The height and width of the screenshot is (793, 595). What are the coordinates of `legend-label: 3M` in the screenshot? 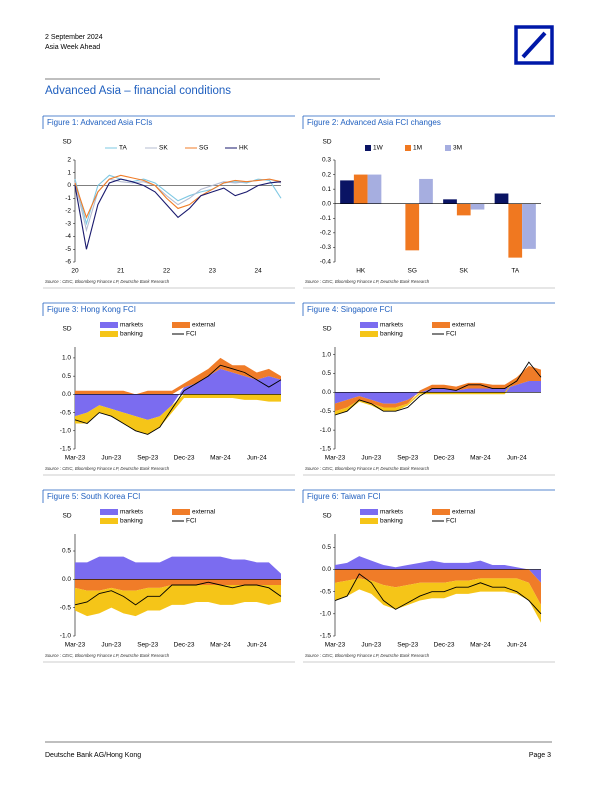 It's located at (457, 148).